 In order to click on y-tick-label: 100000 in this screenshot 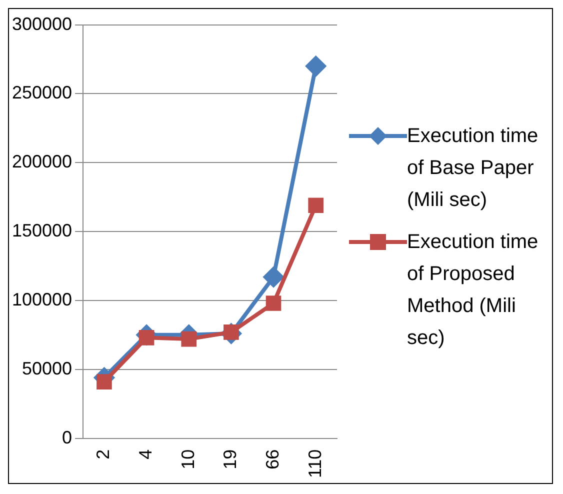, I will do `click(42, 299)`.